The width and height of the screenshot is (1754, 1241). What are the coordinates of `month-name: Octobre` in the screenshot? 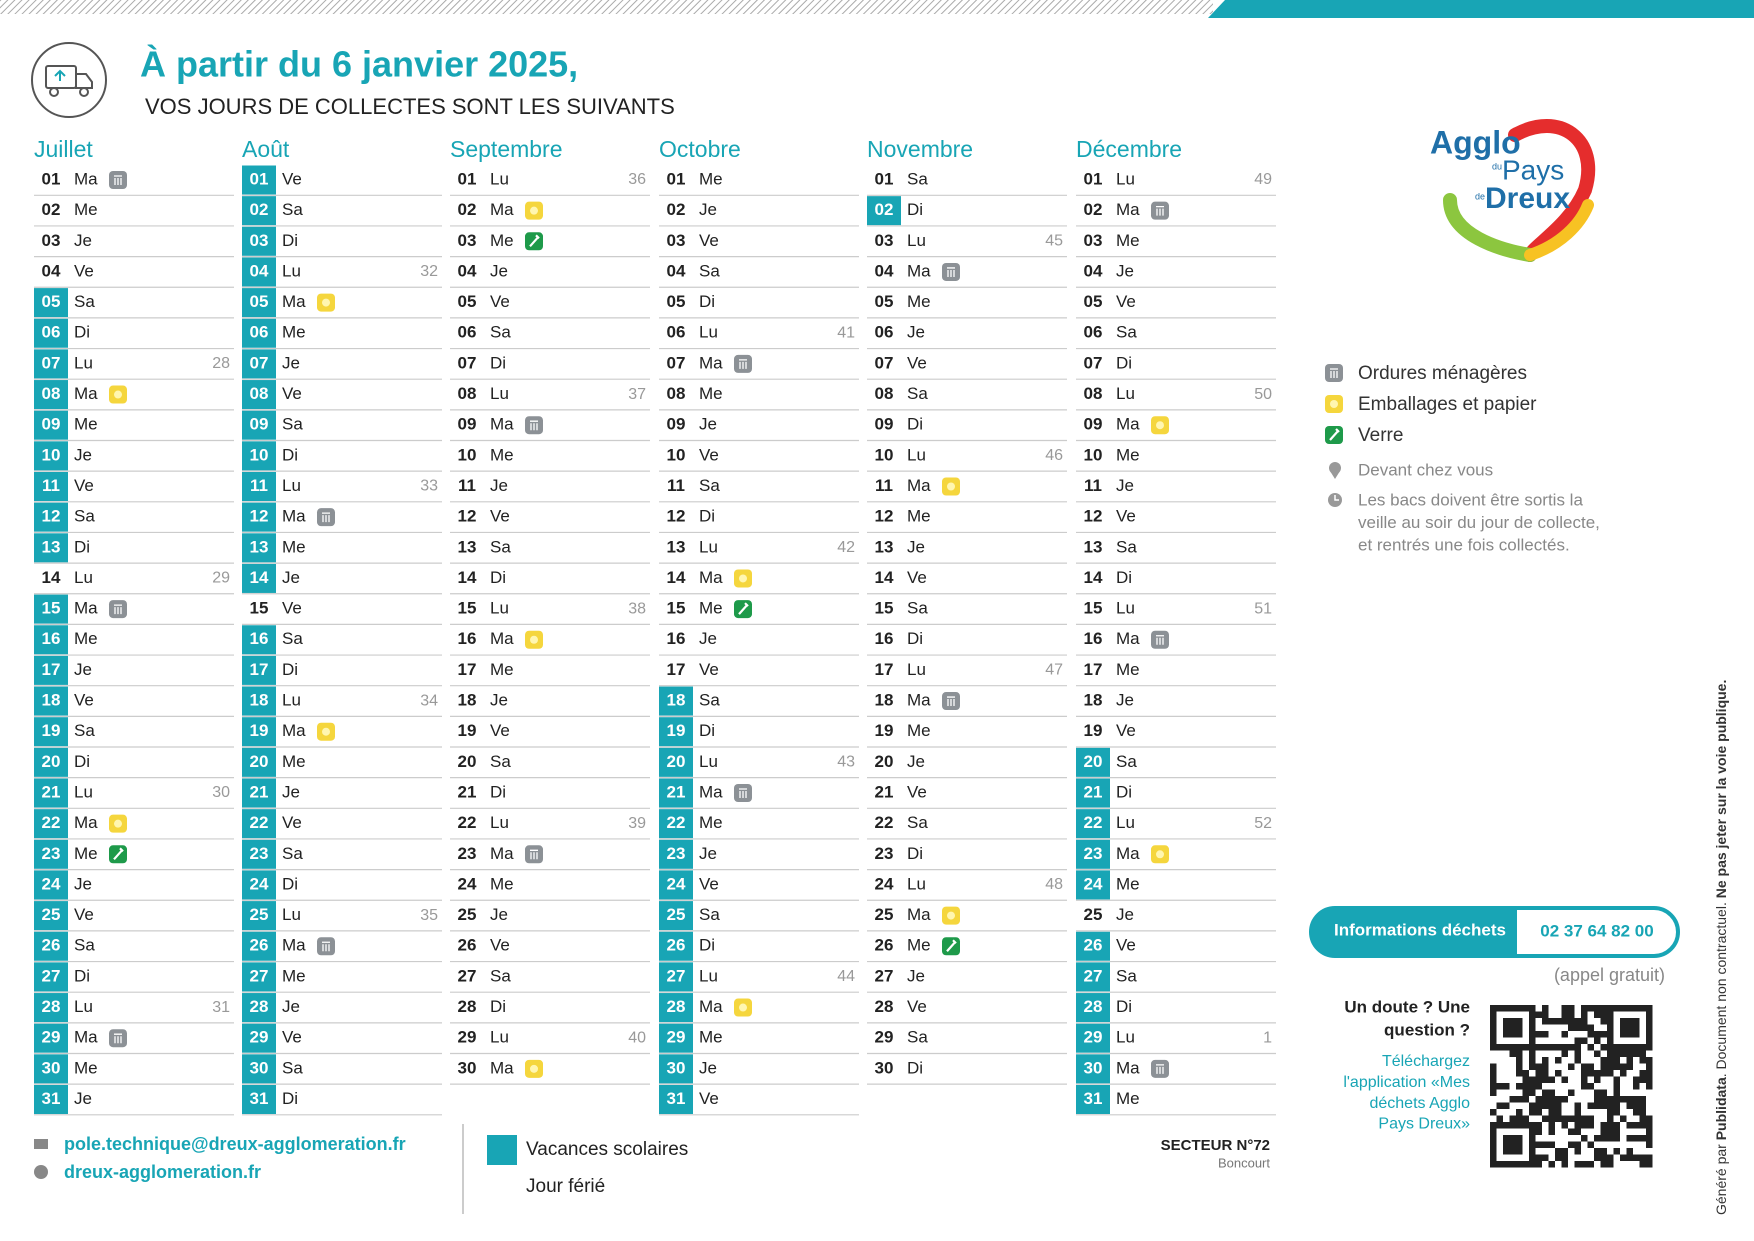 It's located at (700, 149).